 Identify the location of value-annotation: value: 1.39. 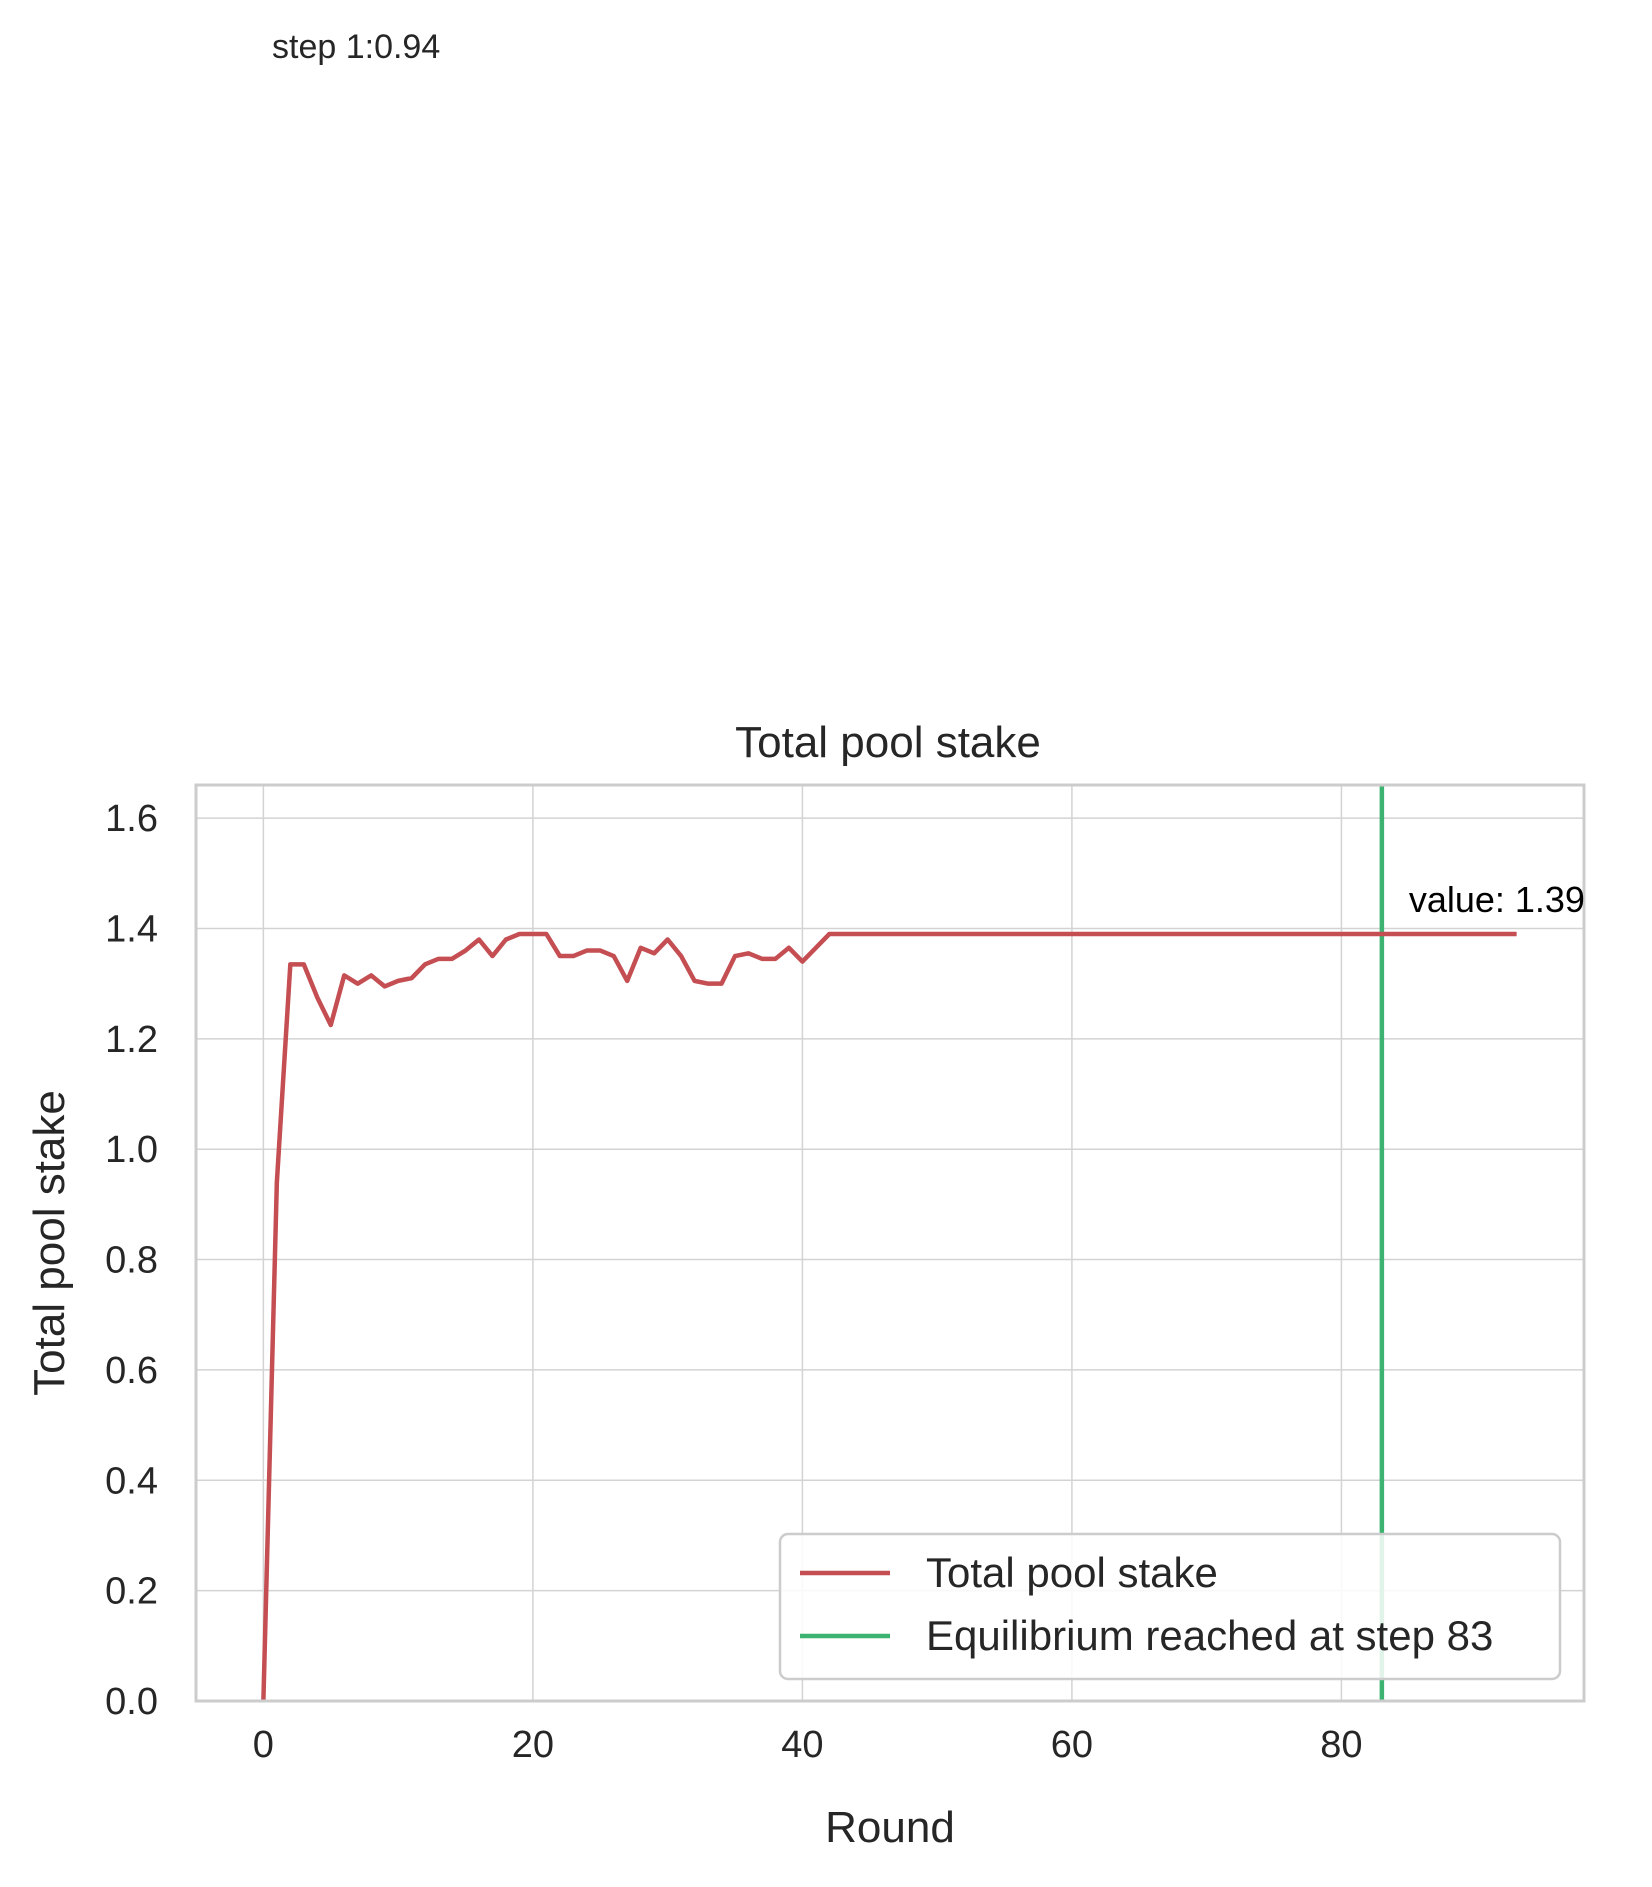
(1497, 899).